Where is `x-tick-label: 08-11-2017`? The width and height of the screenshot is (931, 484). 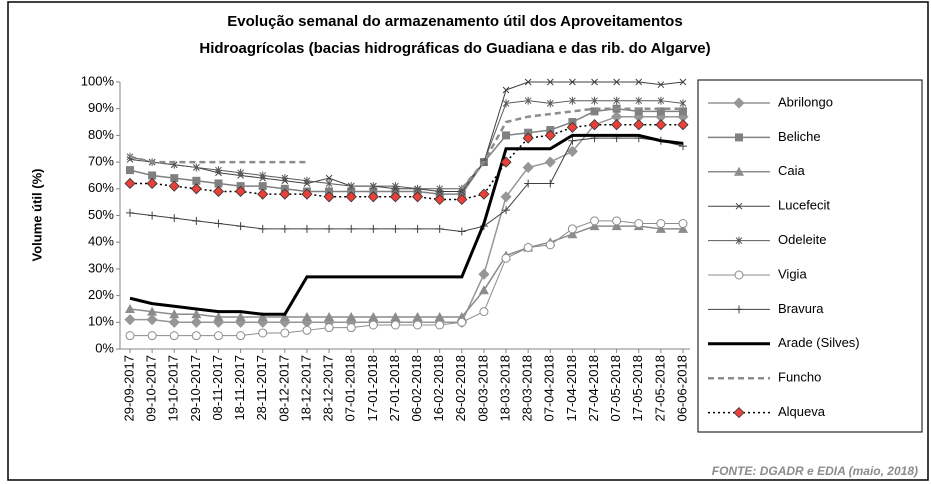
x-tick-label: 08-11-2017 is located at coordinates (217, 388).